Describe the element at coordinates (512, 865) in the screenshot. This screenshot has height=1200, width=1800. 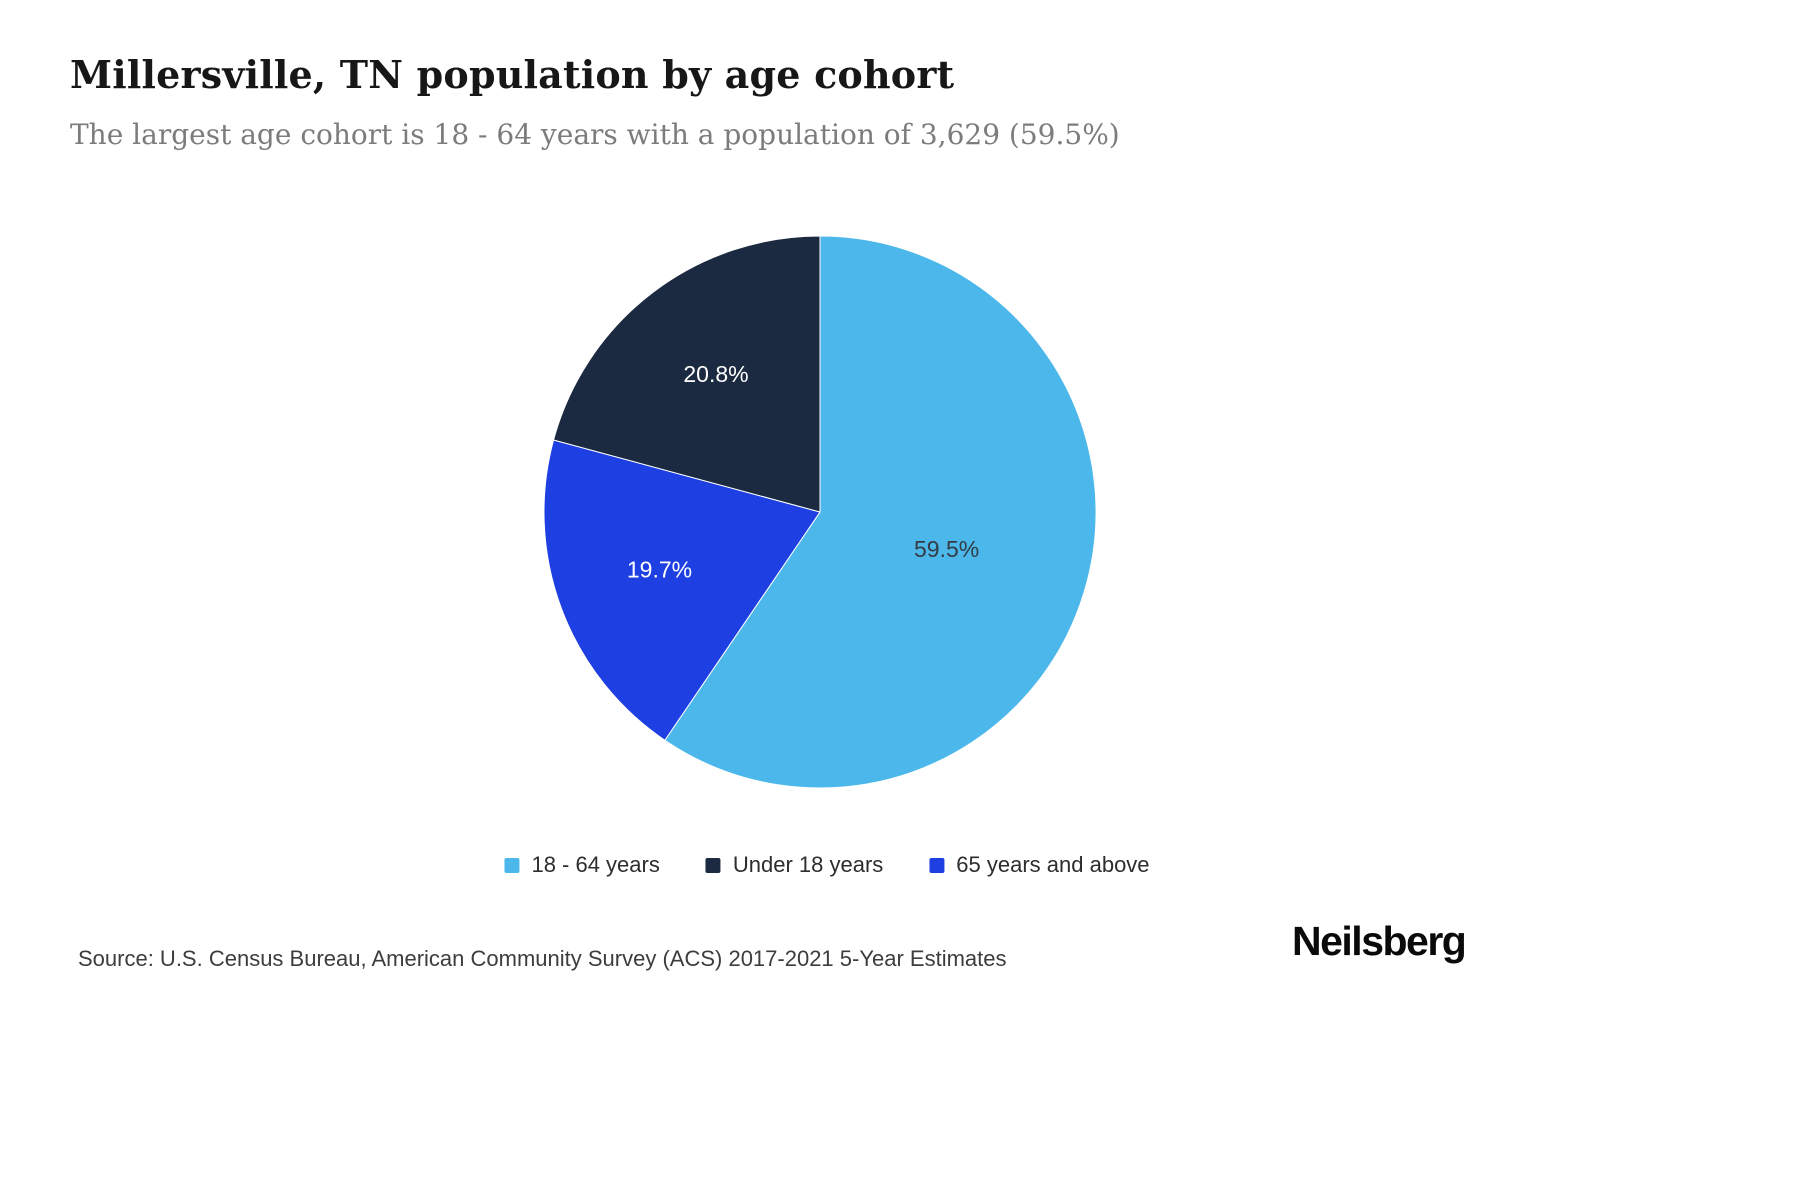
I see `legend-swatch-18-64-years` at that location.